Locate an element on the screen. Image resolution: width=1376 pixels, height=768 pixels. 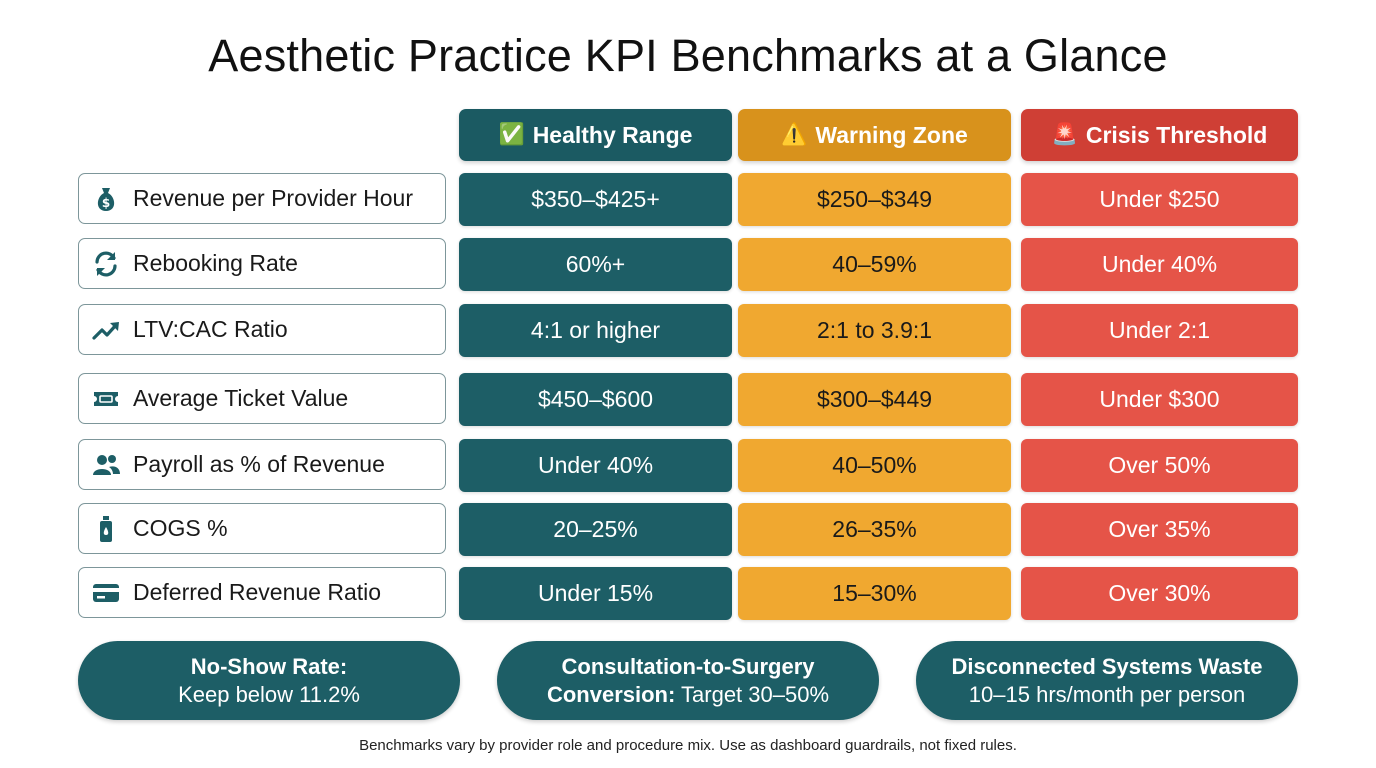
kpi-label: $ Revenue per Provider Hour is located at coordinates (262, 198).